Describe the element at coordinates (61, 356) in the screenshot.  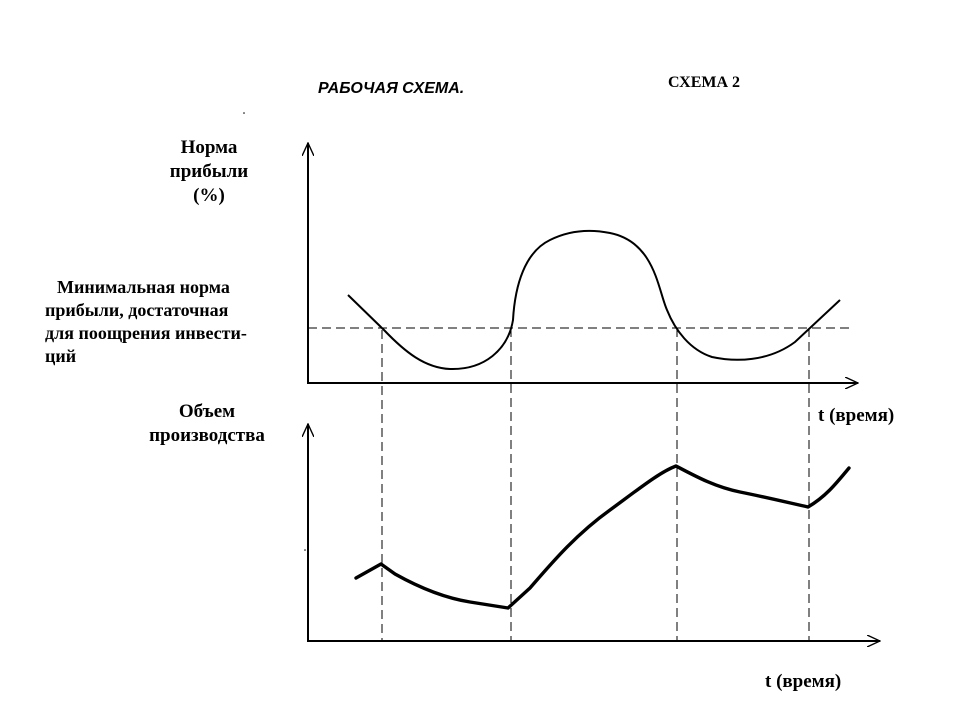
I see `threshold-label-line: ций` at that location.